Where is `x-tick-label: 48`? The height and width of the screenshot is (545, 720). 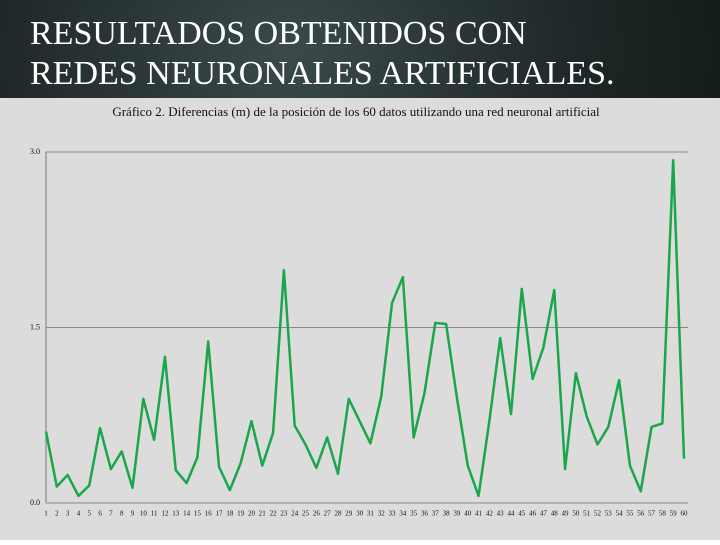 x-tick-label: 48 is located at coordinates (555, 514).